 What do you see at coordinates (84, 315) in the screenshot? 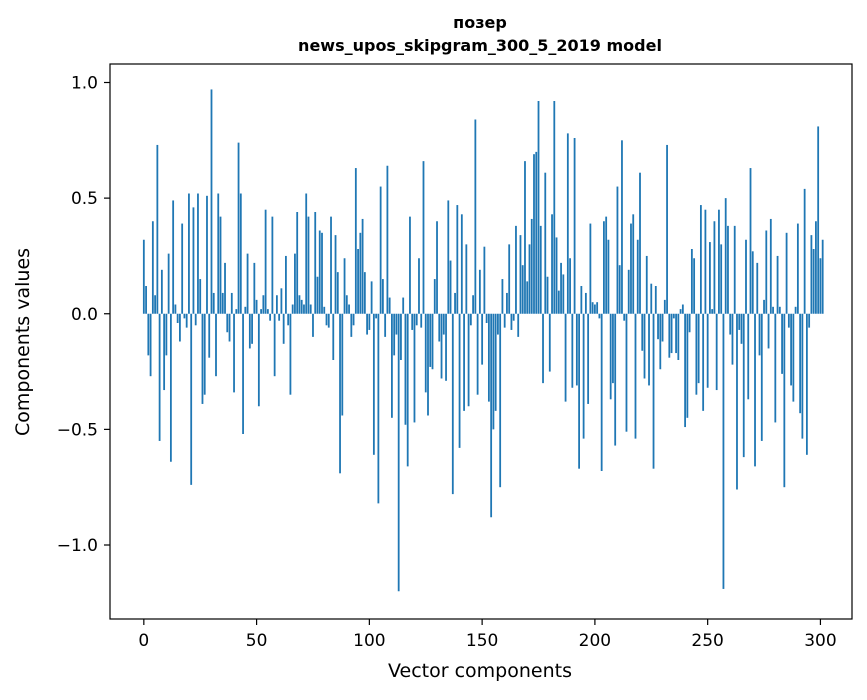
I see `y-tick-label-2: 0.0` at bounding box center [84, 315].